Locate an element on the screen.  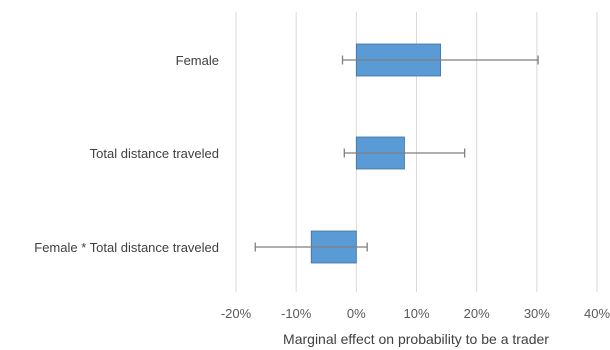
x-tick-label: 40% is located at coordinates (597, 313).